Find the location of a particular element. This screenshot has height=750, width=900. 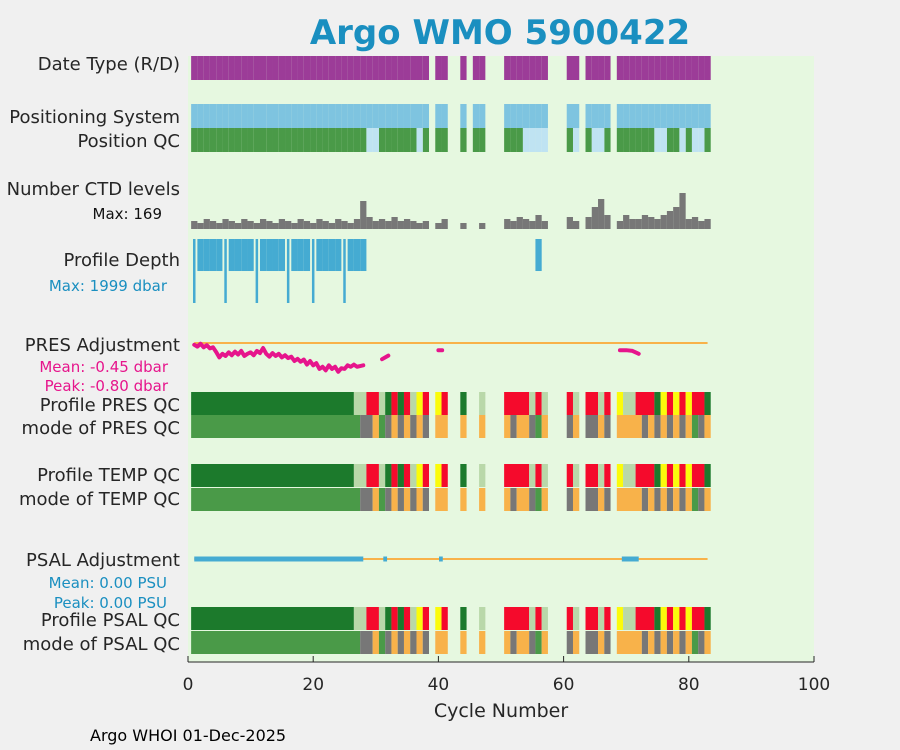

label-psal-adjustment: PSAL Adjustment is located at coordinates (103, 560).